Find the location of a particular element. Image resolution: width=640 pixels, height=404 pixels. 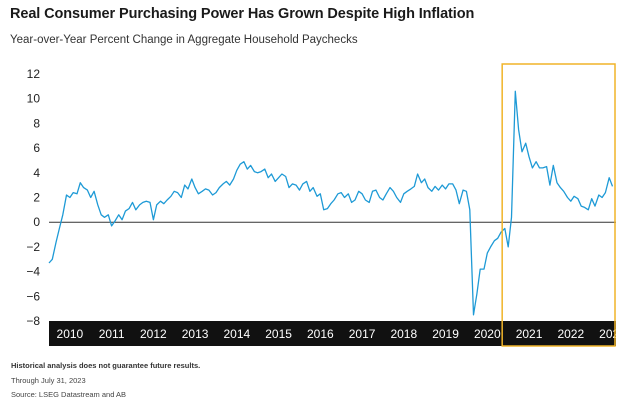

x-tick-label: 2015 is located at coordinates (278, 334).